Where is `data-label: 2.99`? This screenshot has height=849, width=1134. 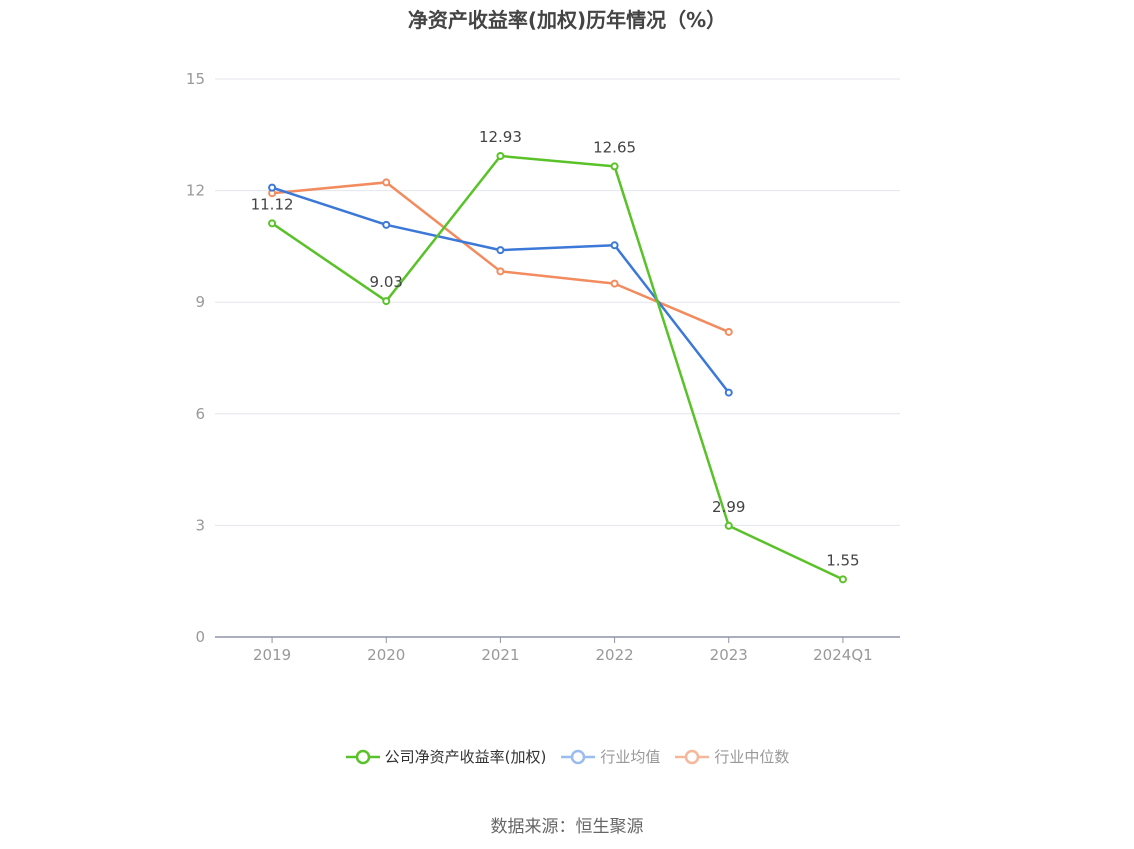 data-label: 2.99 is located at coordinates (728, 507).